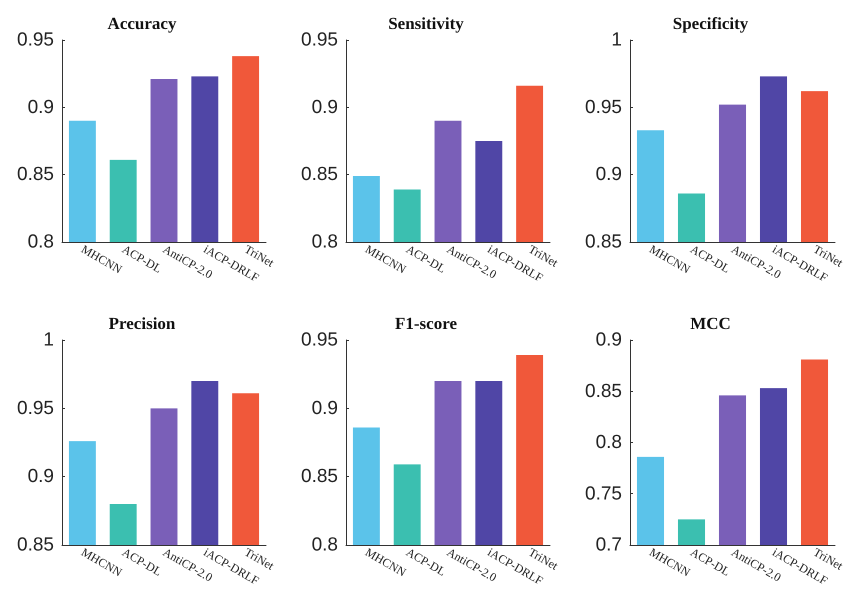  I want to click on chart-title: Specificity, so click(710, 23).